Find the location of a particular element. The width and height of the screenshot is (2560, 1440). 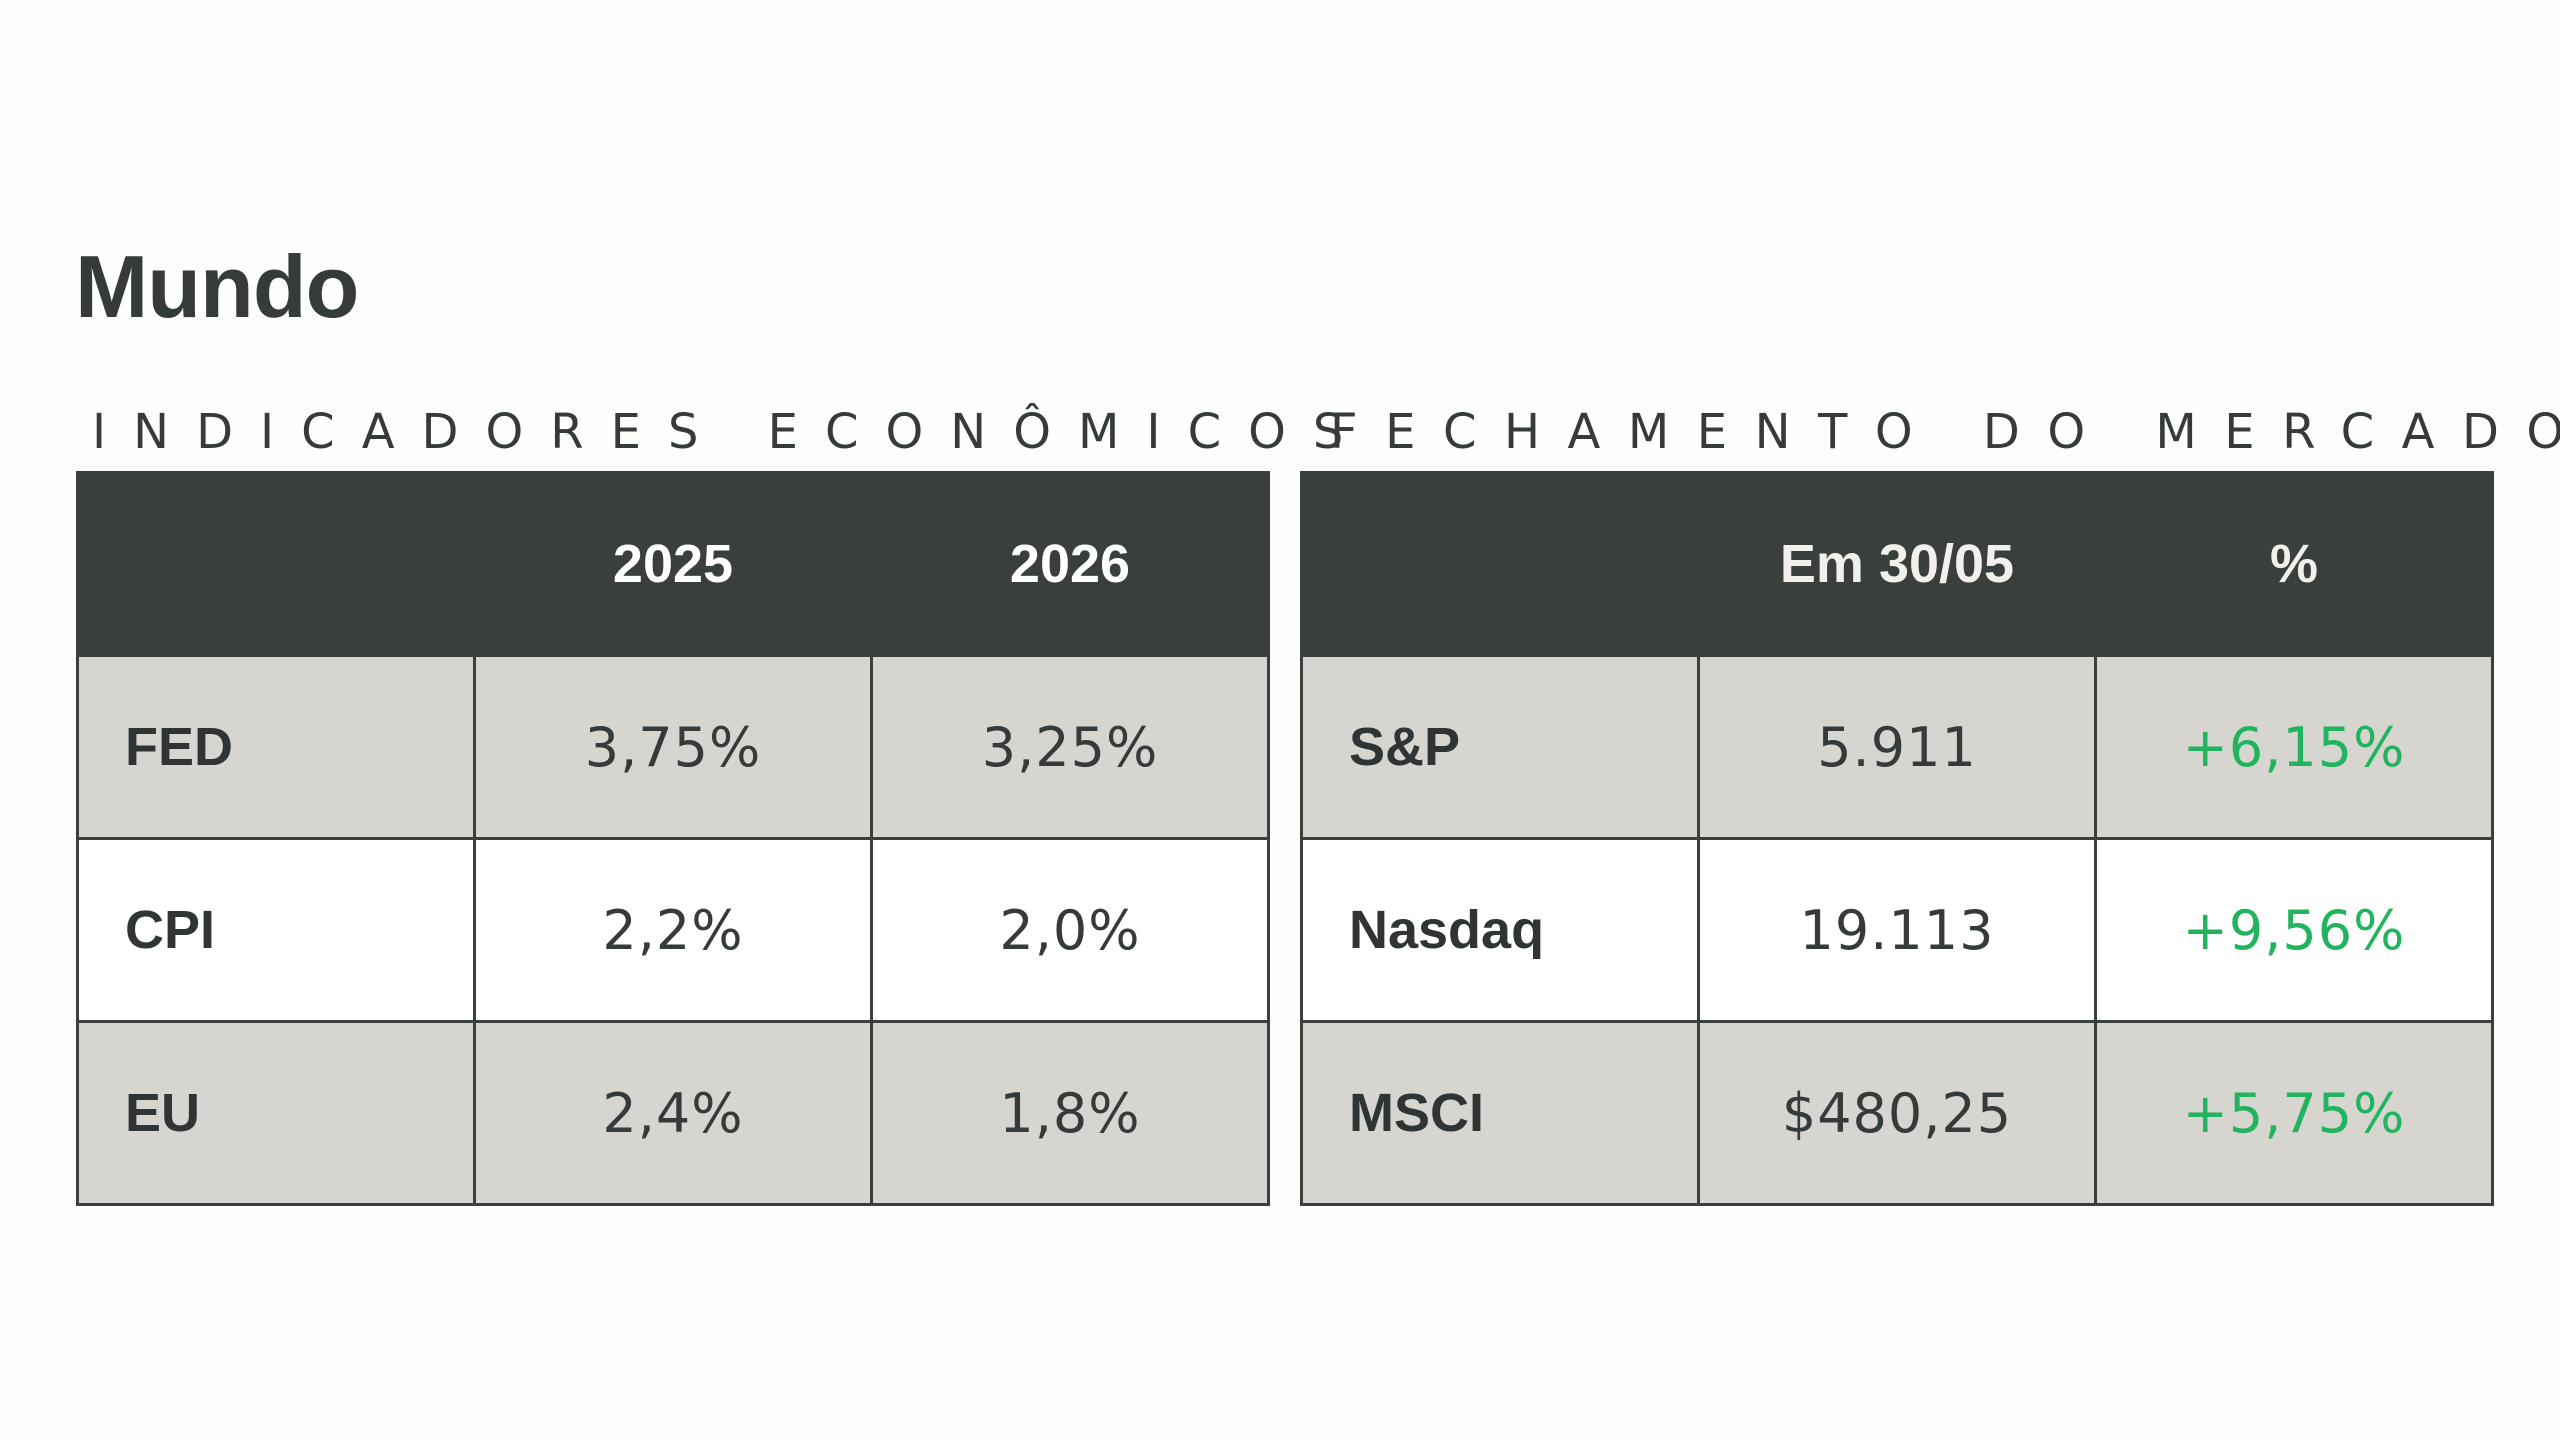

row-label: CPI is located at coordinates (276, 930).